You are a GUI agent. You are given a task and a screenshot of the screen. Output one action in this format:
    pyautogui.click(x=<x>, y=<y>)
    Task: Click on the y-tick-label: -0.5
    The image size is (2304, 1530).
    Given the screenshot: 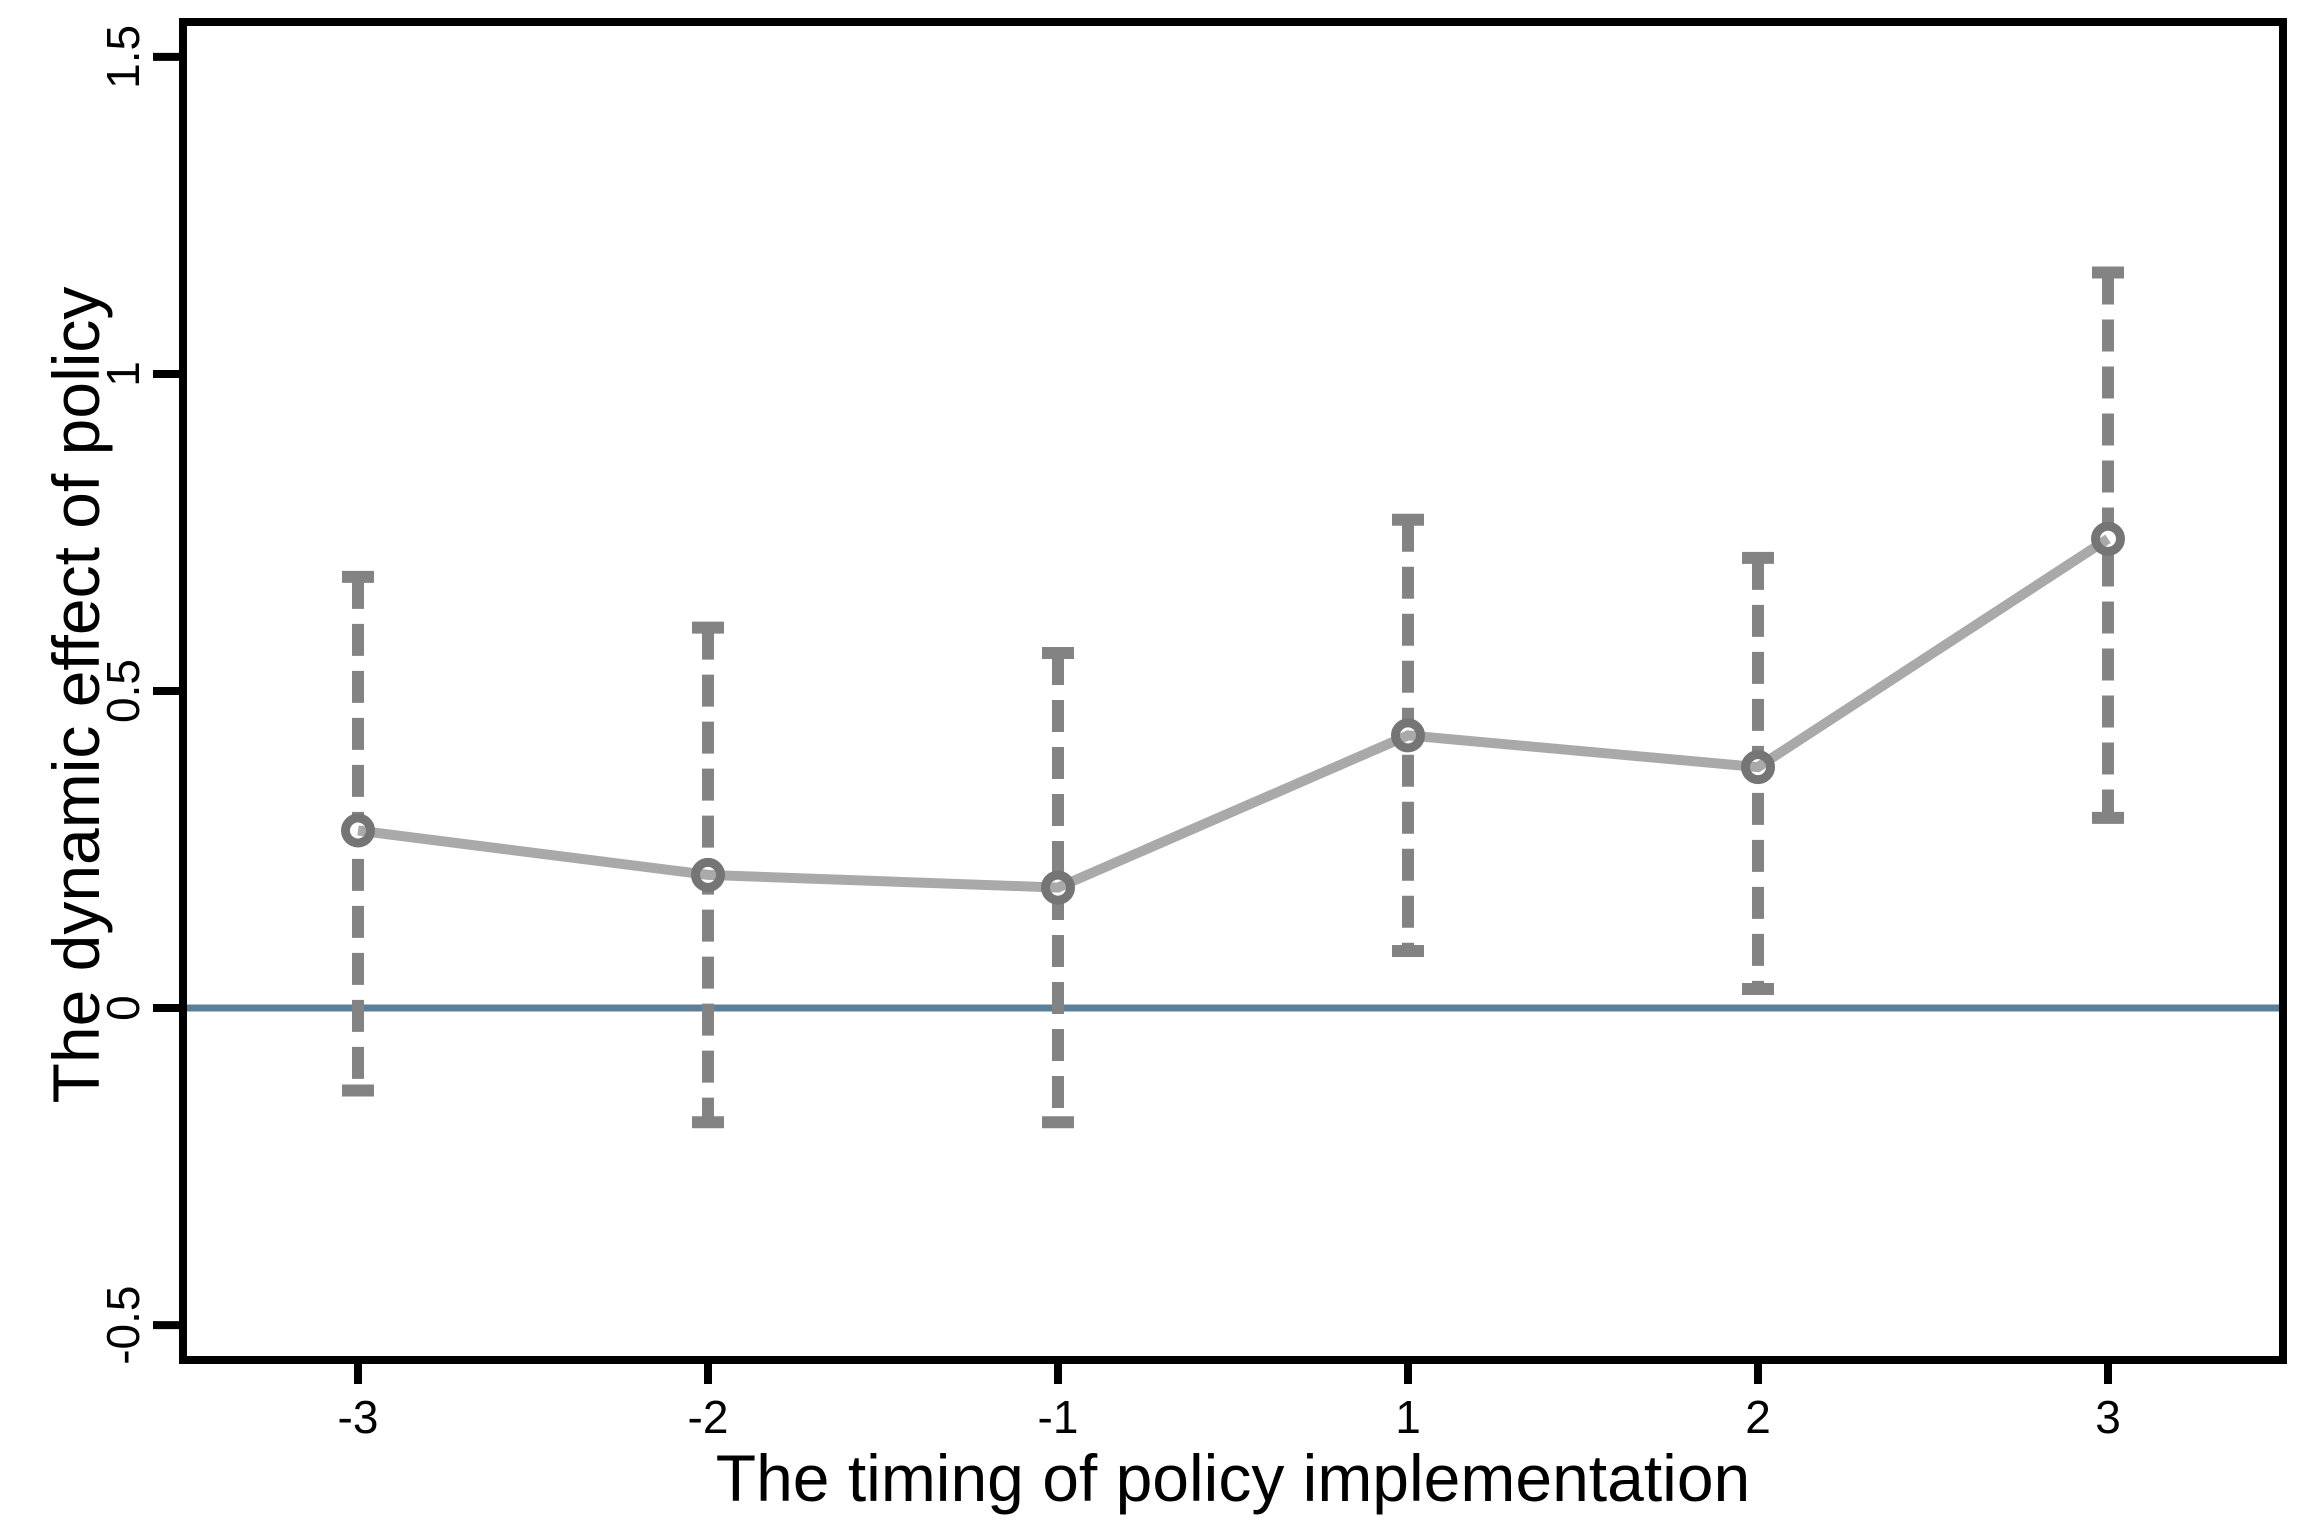 What is the action you would take?
    pyautogui.click(x=123, y=1324)
    